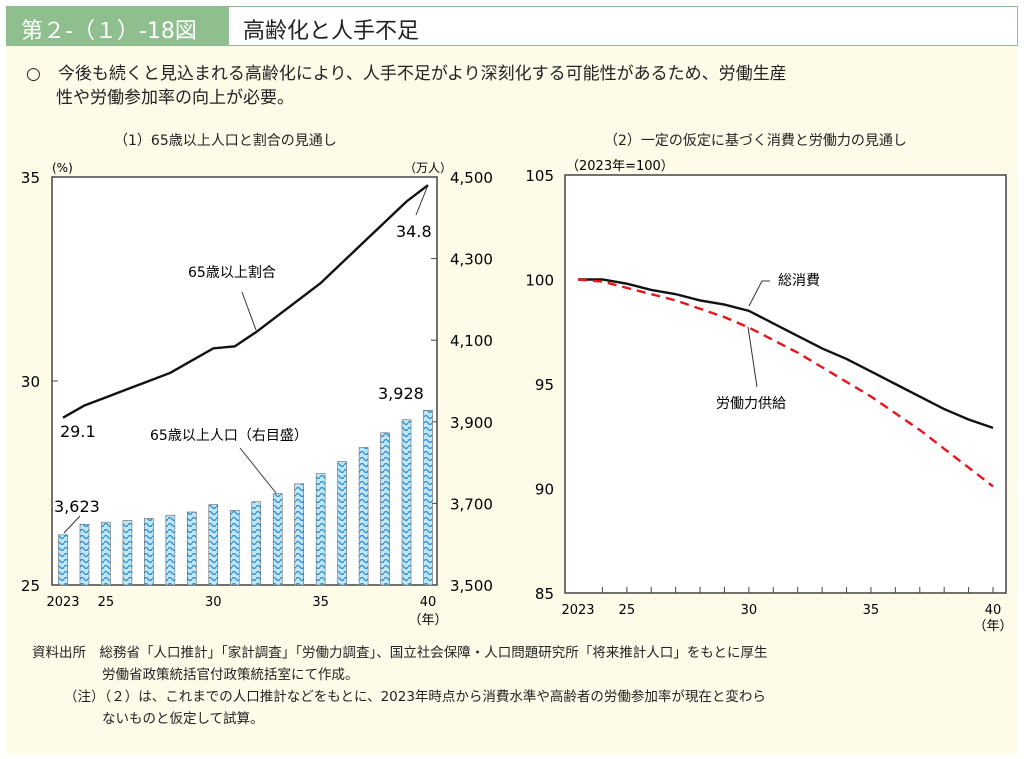 Image resolution: width=1024 pixels, height=759 pixels. Describe the element at coordinates (59, 653) in the screenshot. I see `source-label: 資料出所` at that location.